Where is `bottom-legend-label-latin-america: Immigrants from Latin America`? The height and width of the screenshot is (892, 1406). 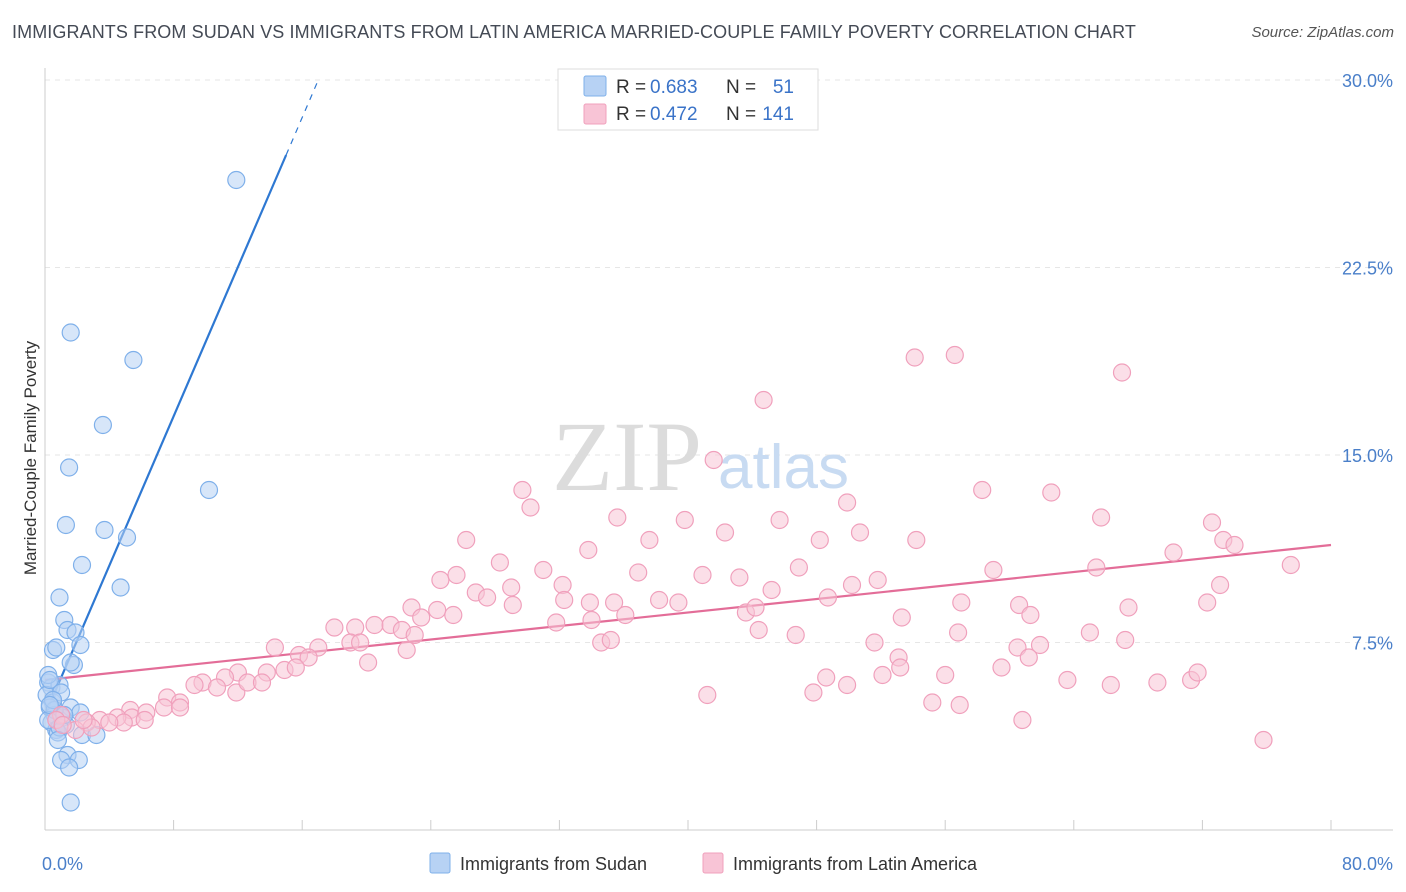
bottom-legend-label-latin-america: Immigrants from Latin America is located at coordinates (855, 864).